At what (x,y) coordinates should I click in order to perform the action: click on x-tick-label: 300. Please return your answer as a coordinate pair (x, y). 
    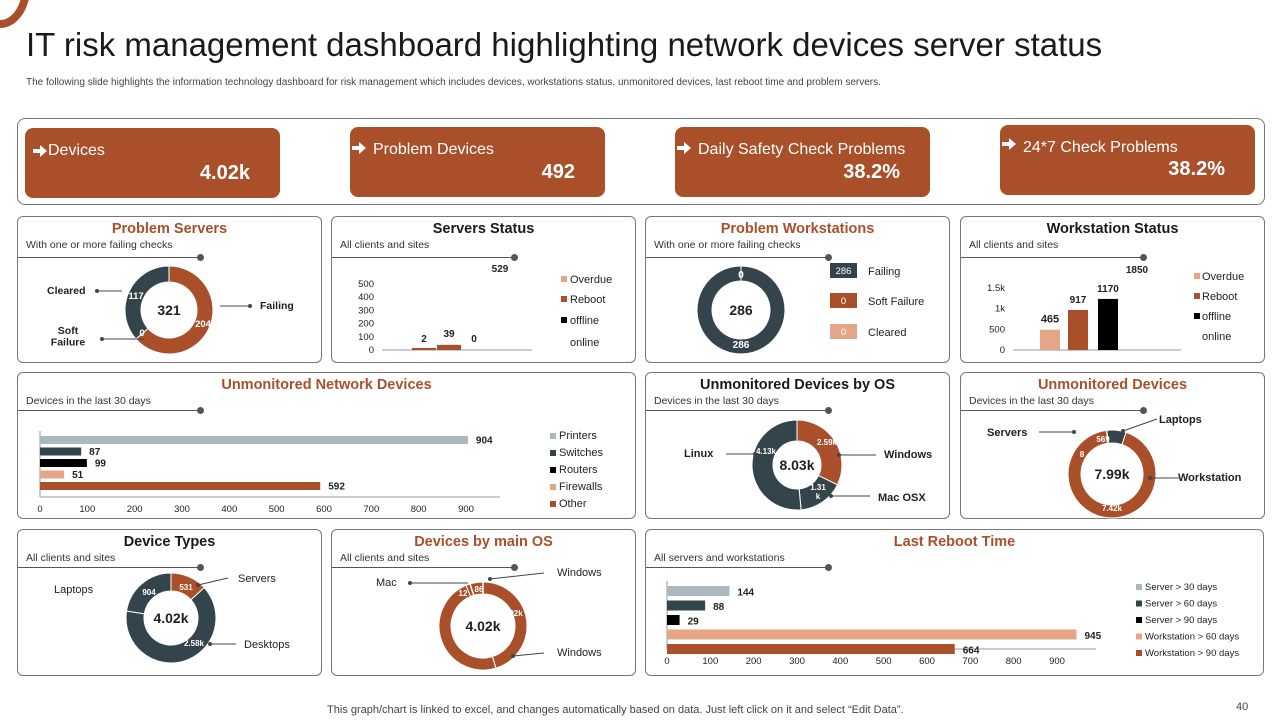
    Looking at the image, I should click on (797, 661).